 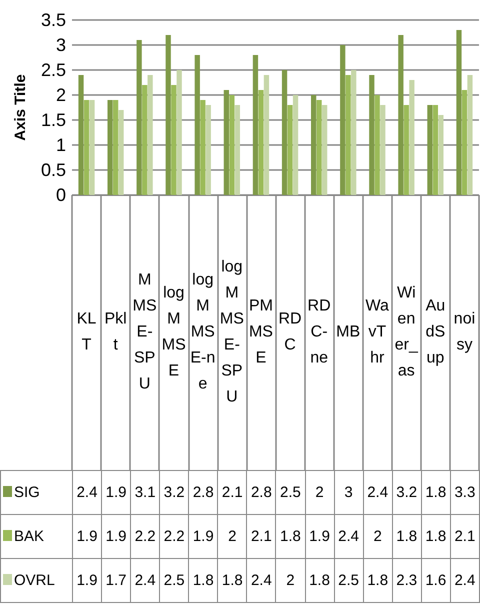 I want to click on y-tick-label: 2, so click(x=61, y=95).